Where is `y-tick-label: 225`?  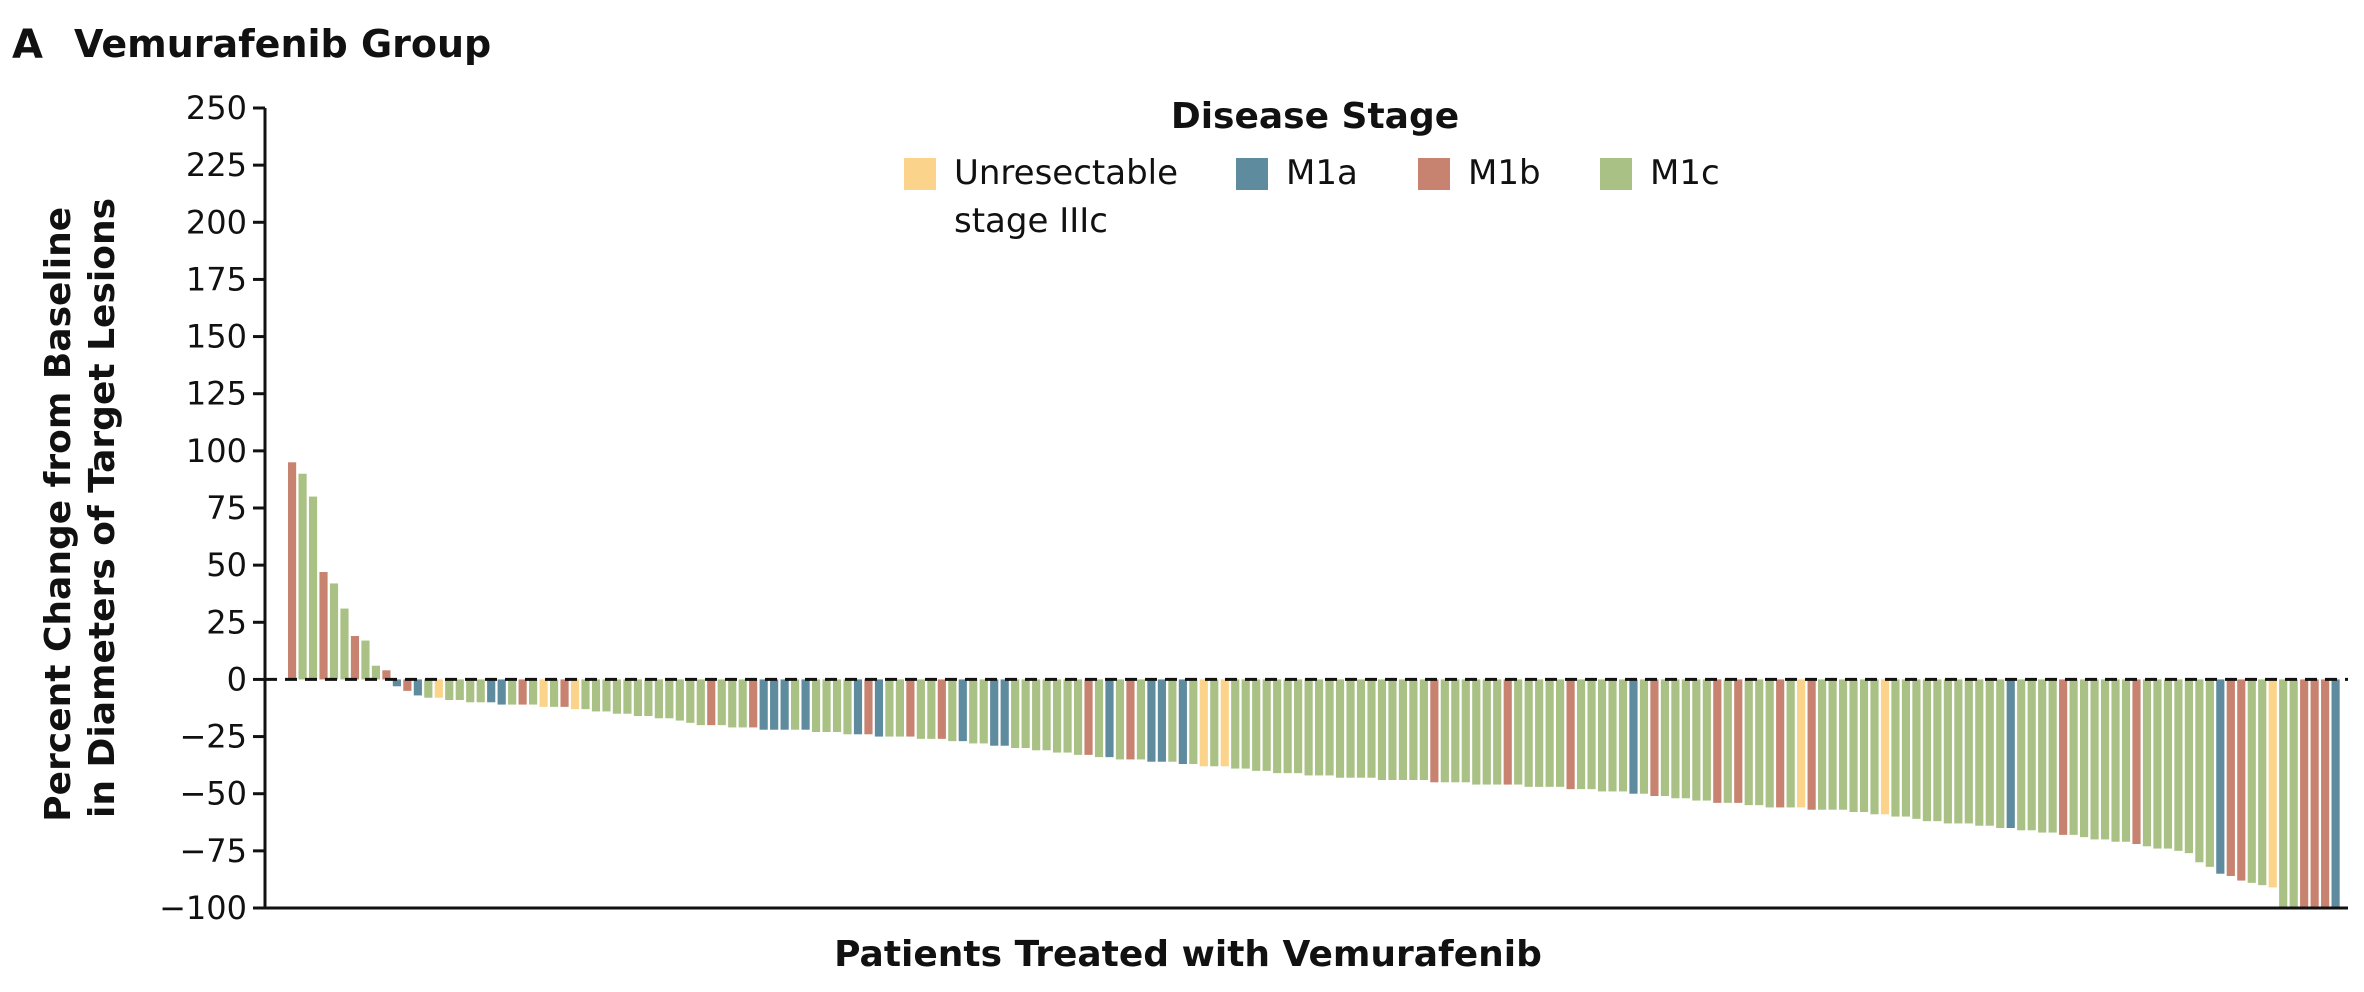
y-tick-label: 225 is located at coordinates (216, 165).